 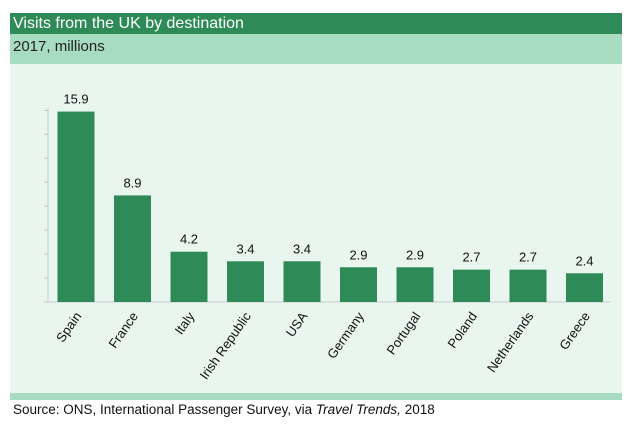 What do you see at coordinates (189, 239) in the screenshot?
I see `data-label: 4.2` at bounding box center [189, 239].